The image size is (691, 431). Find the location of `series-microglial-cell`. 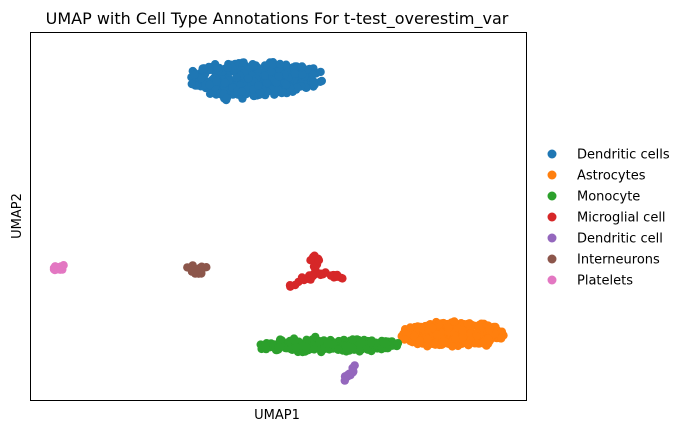

series-microglial-cell is located at coordinates (316, 271).